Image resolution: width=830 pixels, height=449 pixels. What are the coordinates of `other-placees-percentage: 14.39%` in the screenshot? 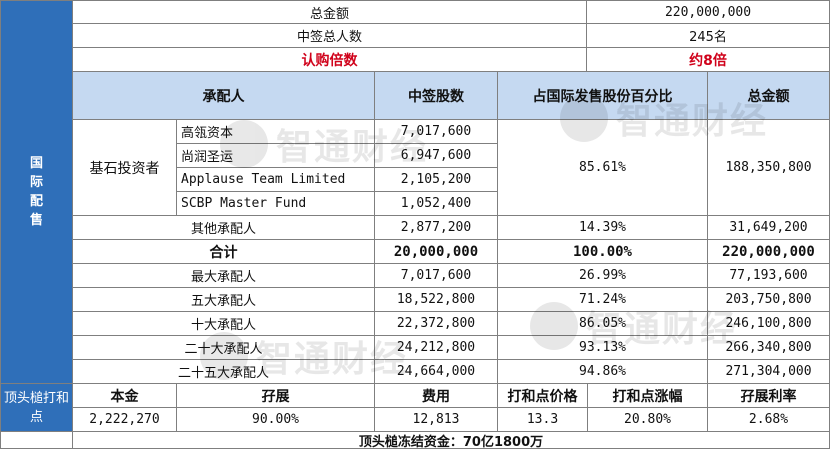 It's located at (603, 228).